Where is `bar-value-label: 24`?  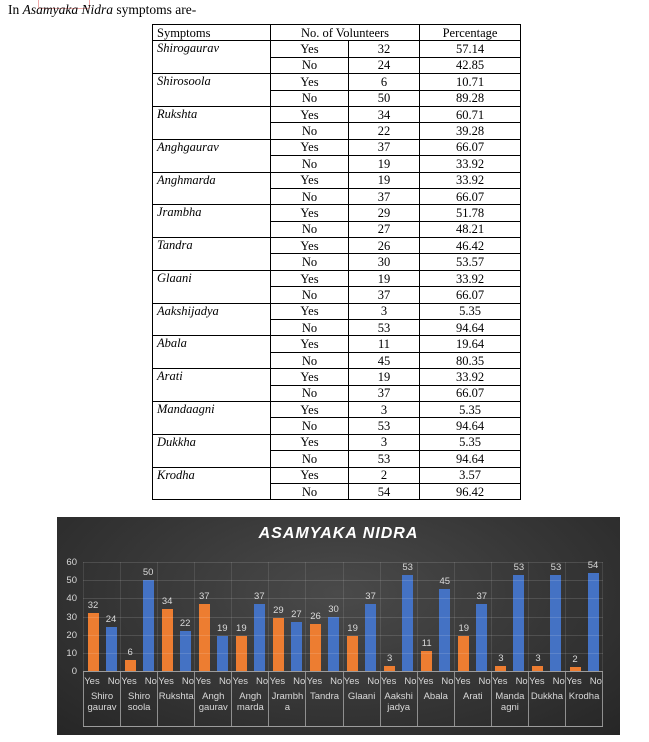
bar-value-label: 24 is located at coordinates (111, 620).